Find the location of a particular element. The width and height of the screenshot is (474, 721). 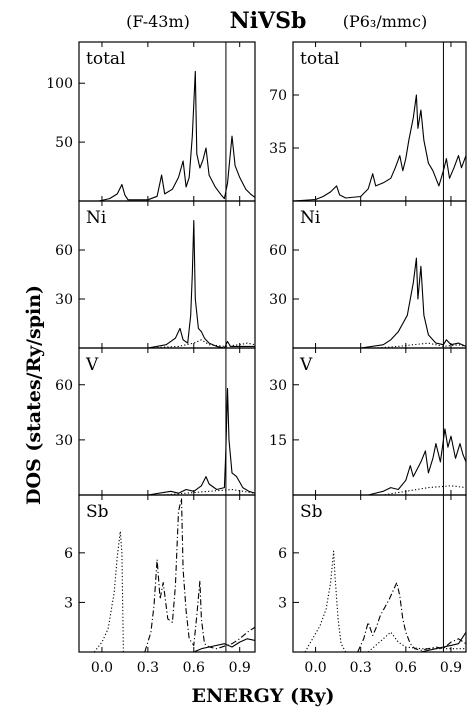

panel-hexagonal-ni: 30 60 Ni is located at coordinates (368, 274).